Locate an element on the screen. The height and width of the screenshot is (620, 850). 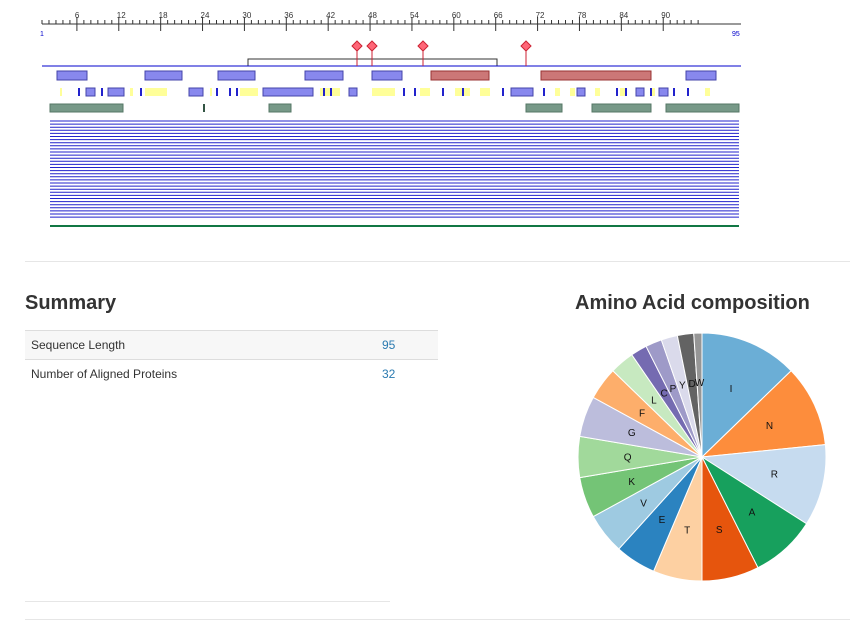
pie-slice-label: R is located at coordinates (774, 475).